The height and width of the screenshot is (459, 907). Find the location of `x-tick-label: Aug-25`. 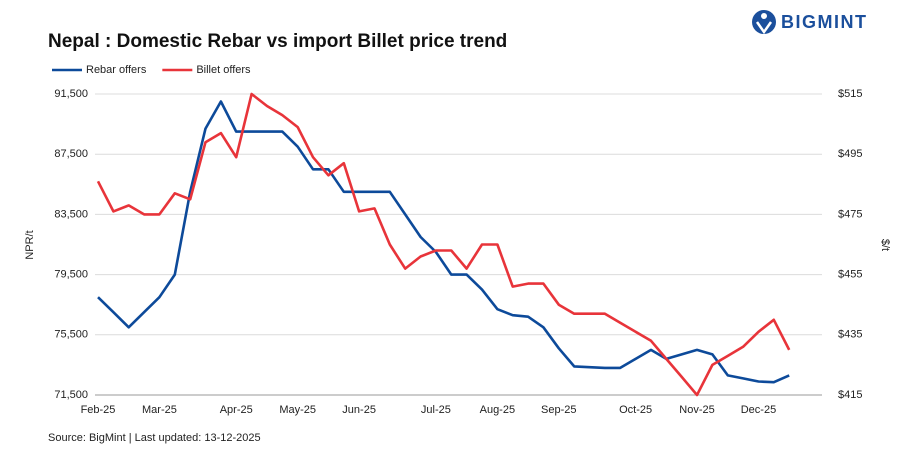

x-tick-label: Aug-25 is located at coordinates (497, 410).